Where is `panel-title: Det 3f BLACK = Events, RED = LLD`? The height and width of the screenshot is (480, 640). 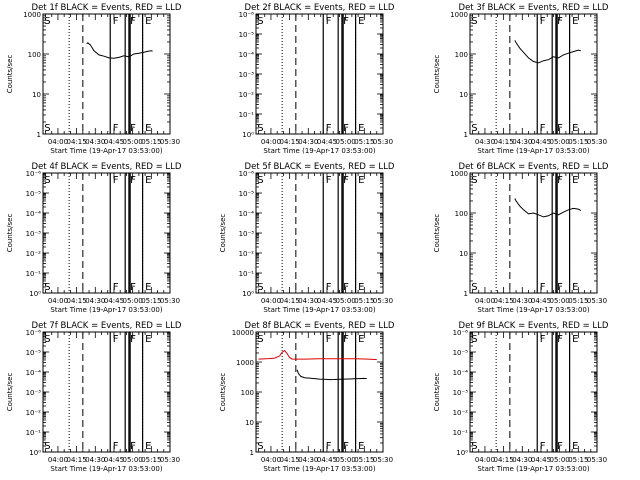
panel-title: Det 3f BLACK = Events, RED = LLD is located at coordinates (534, 8).